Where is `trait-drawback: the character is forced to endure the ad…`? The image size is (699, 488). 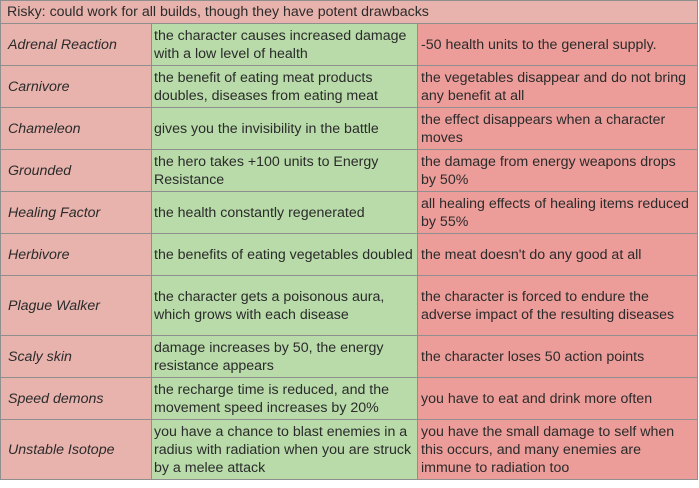 trait-drawback: the character is forced to endure the ad… is located at coordinates (557, 305).